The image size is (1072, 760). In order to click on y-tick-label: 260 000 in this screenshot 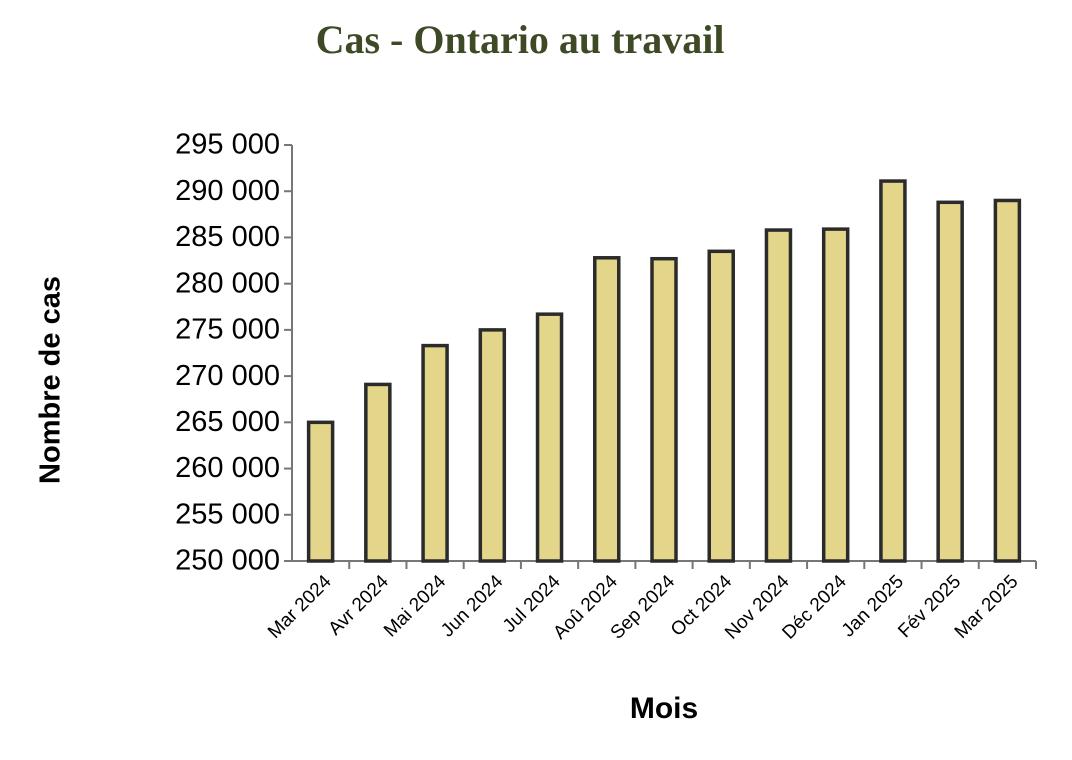, I will do `click(227, 468)`.